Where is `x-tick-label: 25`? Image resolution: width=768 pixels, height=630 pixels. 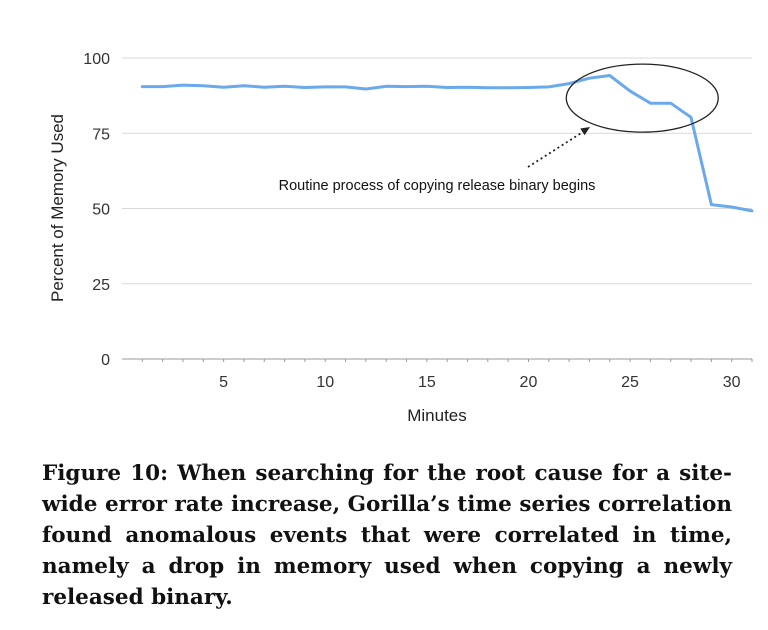
x-tick-label: 25 is located at coordinates (630, 382).